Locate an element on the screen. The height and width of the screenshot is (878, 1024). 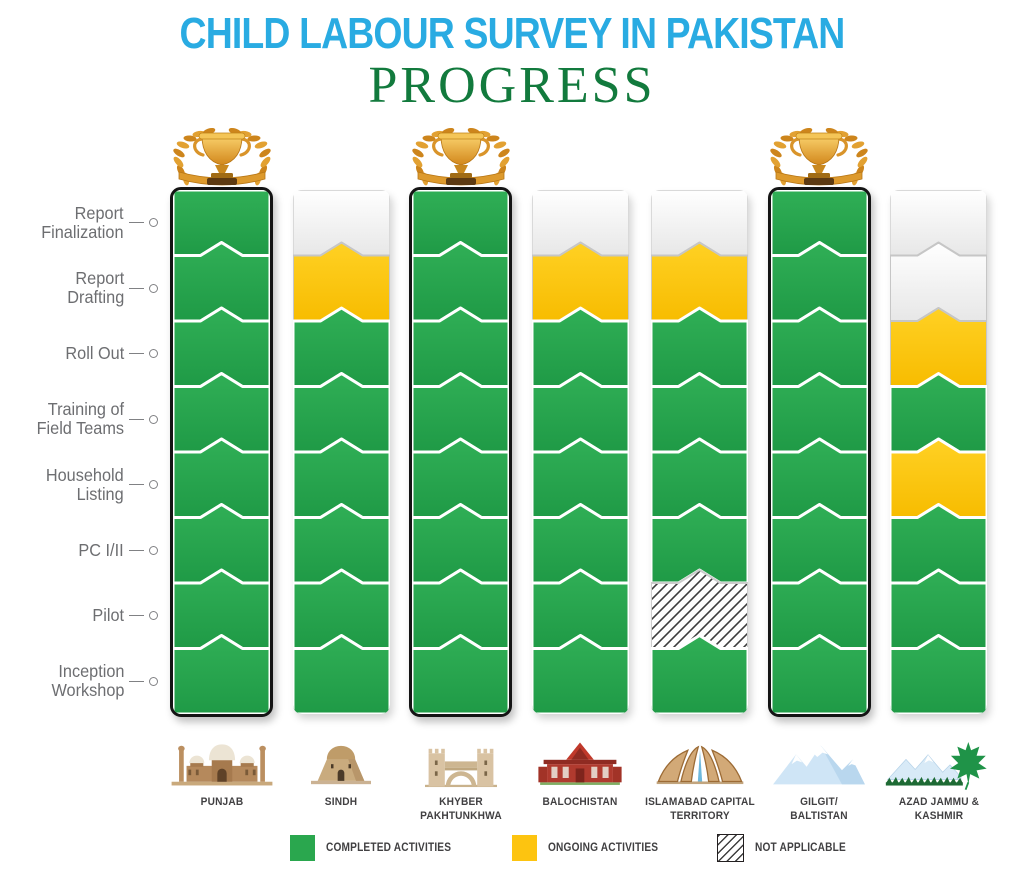
activity-label-row-inception-workshop: Inception Workshop is located at coordinates (79, 682).